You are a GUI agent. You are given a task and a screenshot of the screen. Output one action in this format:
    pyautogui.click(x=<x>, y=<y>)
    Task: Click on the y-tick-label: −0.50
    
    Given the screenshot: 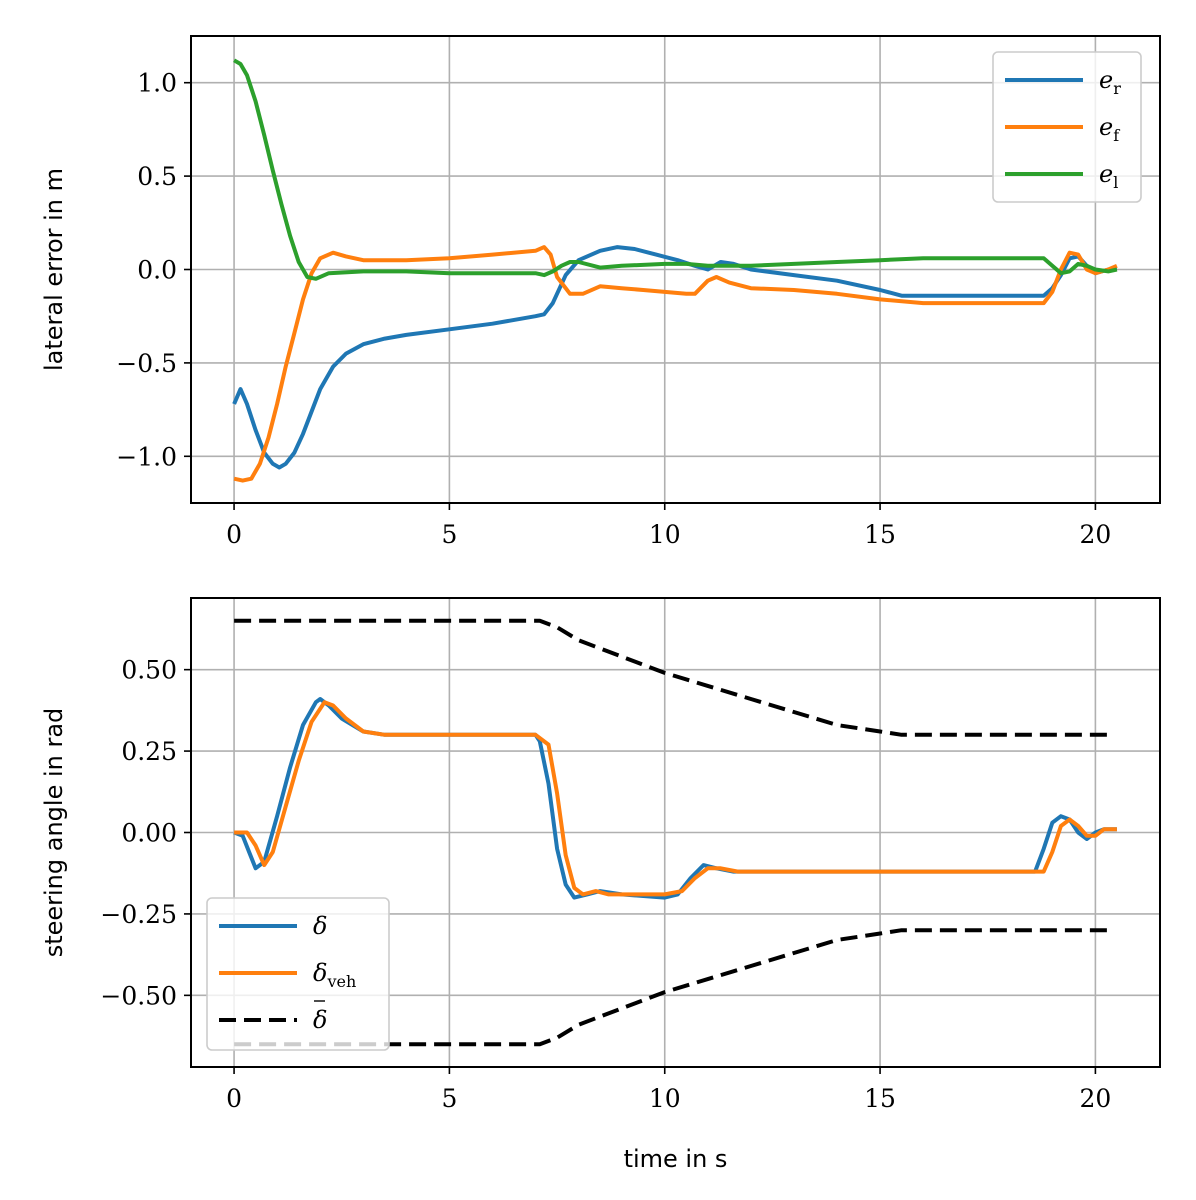 What is the action you would take?
    pyautogui.click(x=138, y=995)
    